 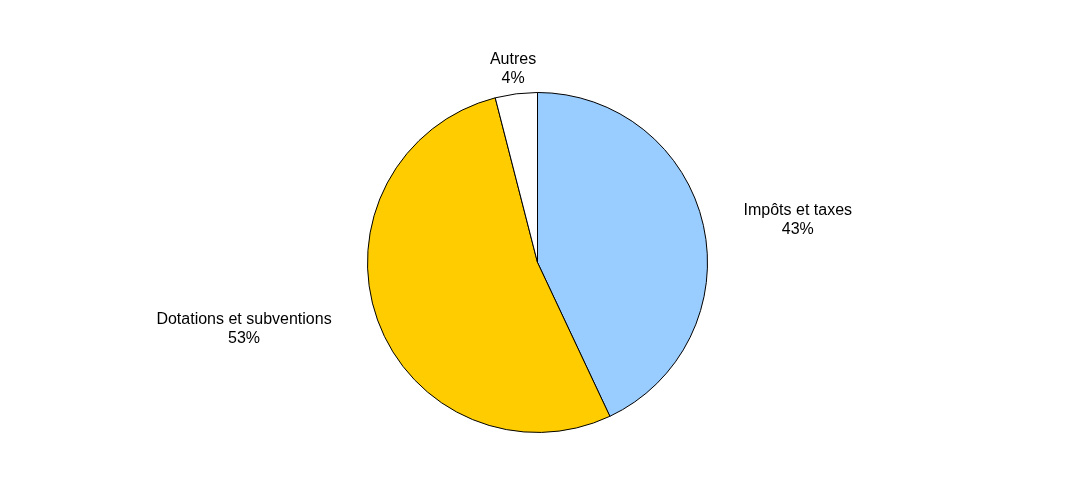 I want to click on data-label: 4%, so click(x=513, y=78).